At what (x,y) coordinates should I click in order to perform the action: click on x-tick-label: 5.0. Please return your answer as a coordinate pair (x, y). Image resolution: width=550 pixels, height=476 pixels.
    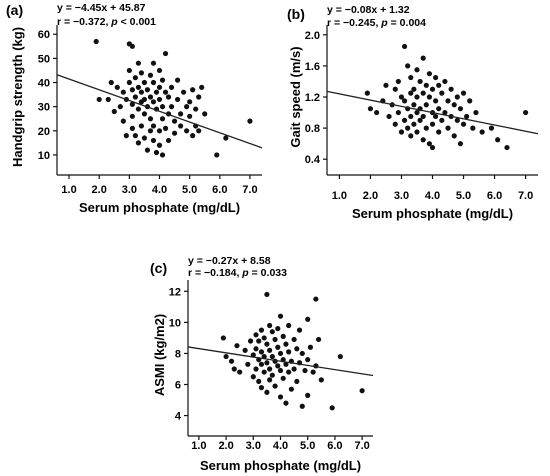
    Looking at the image, I should click on (463, 196).